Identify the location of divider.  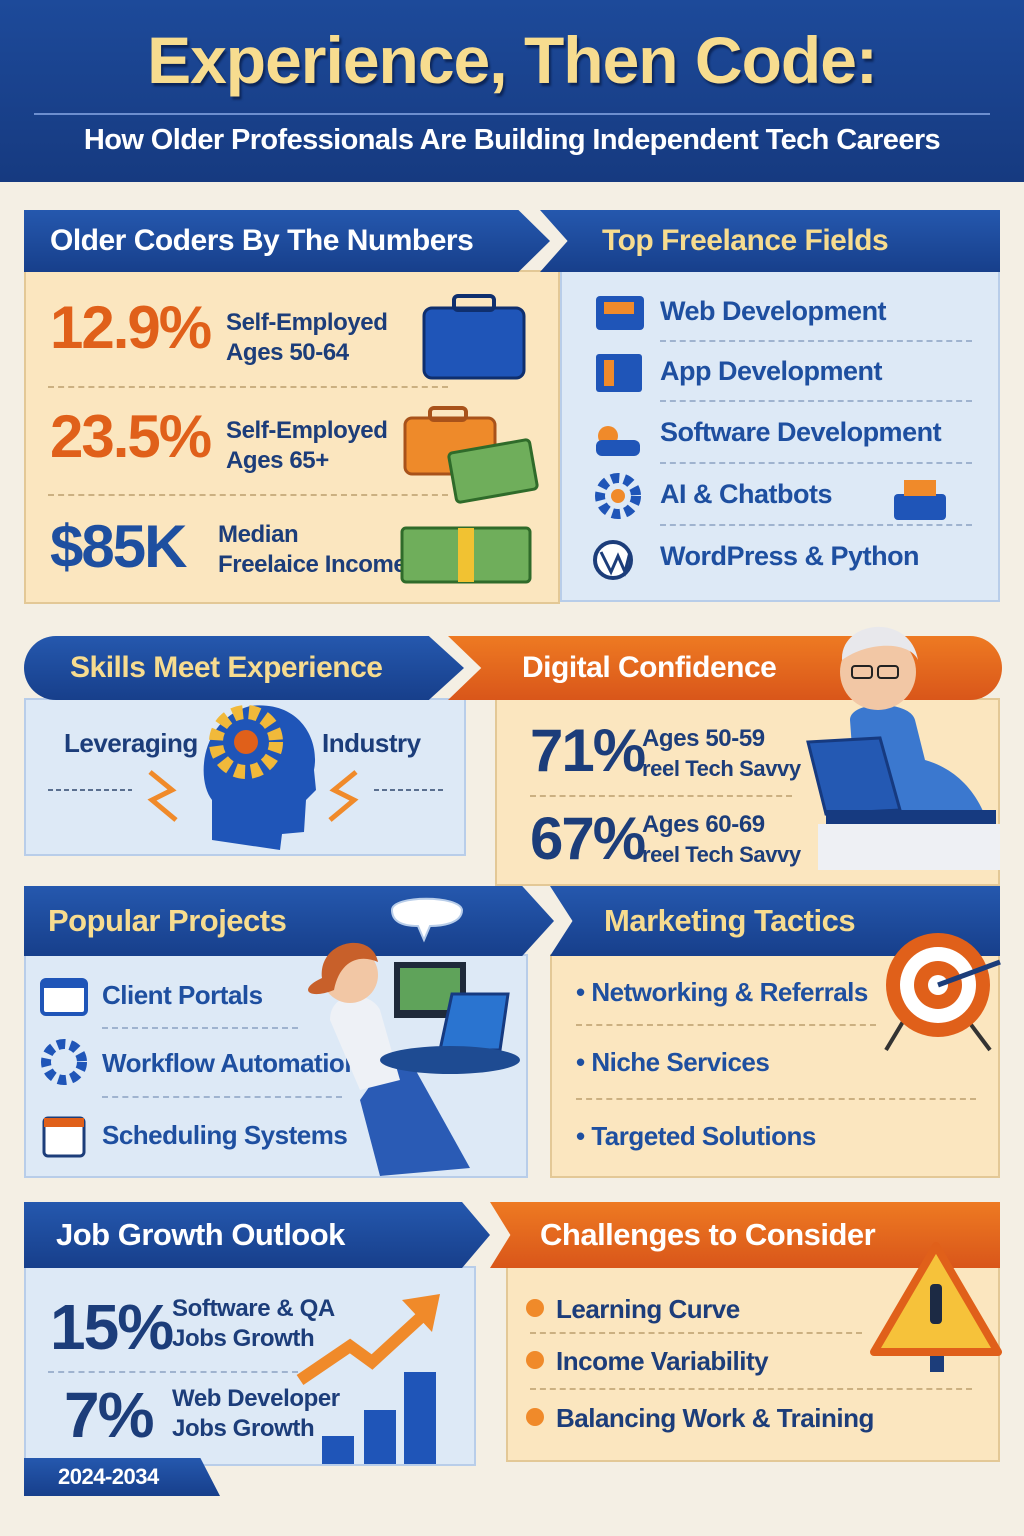
(512, 114).